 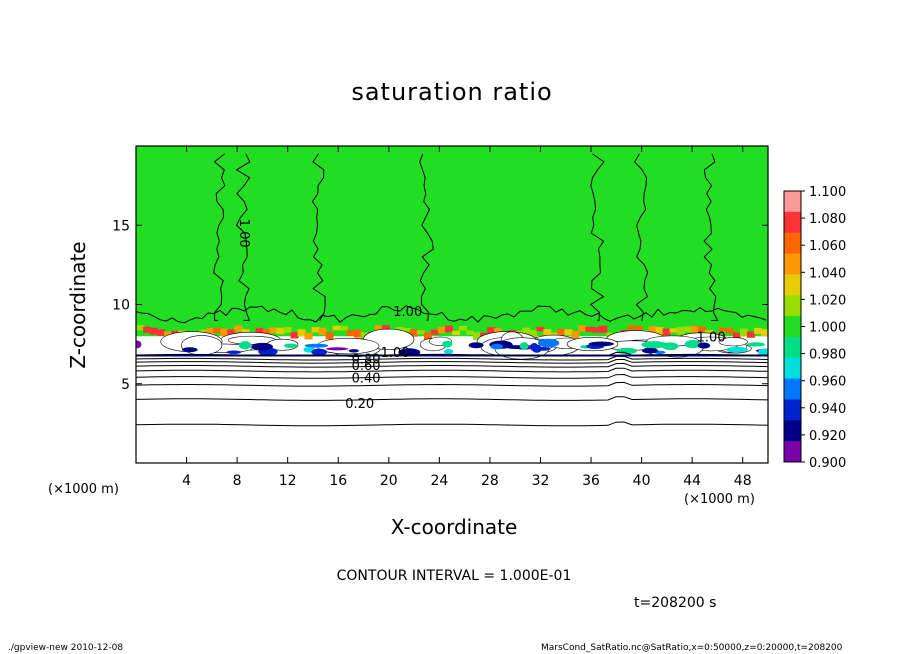 What do you see at coordinates (743, 481) in the screenshot?
I see `x-tick-label: 48` at bounding box center [743, 481].